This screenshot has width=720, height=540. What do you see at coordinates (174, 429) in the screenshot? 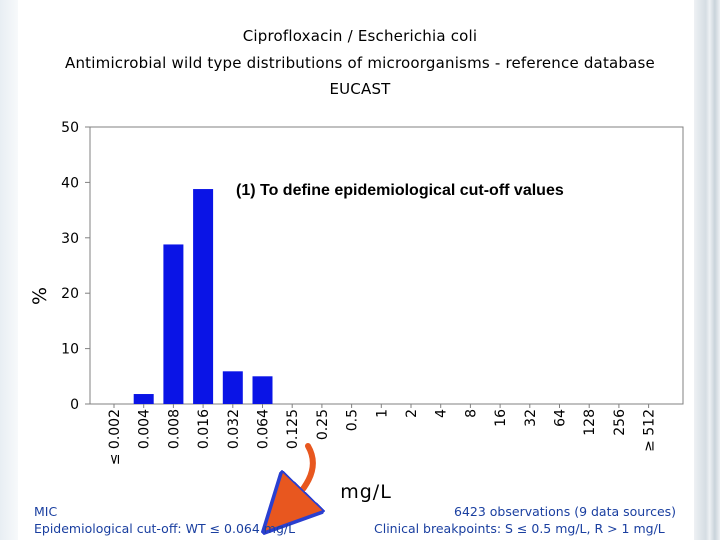
I see `x-tick-label: 0.008` at bounding box center [174, 429].